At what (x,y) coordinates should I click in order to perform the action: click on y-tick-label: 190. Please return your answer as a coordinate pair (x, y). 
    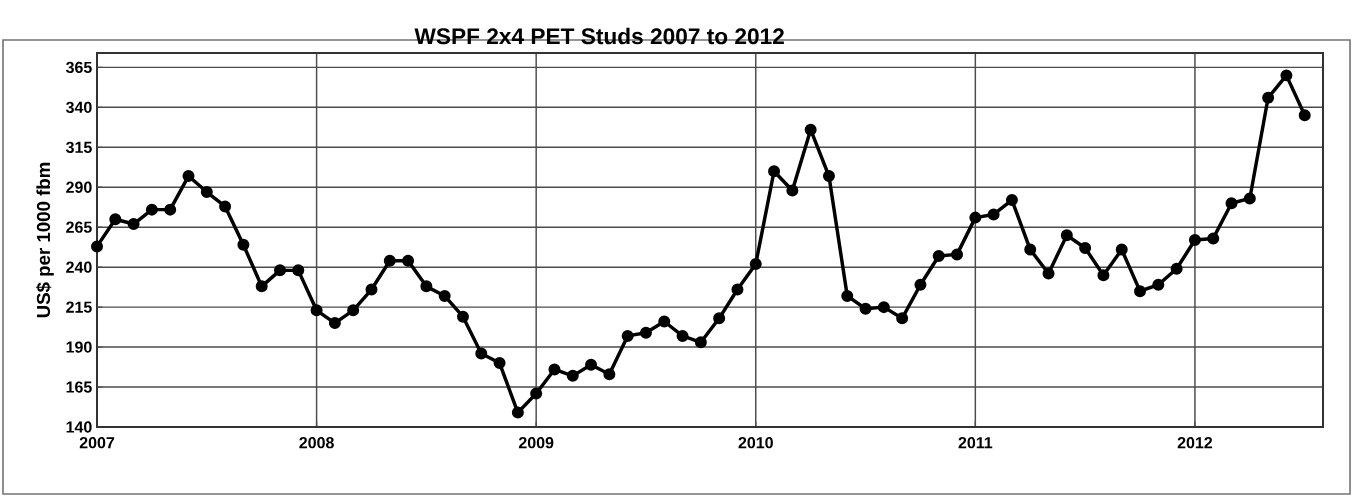
    Looking at the image, I should click on (79, 347).